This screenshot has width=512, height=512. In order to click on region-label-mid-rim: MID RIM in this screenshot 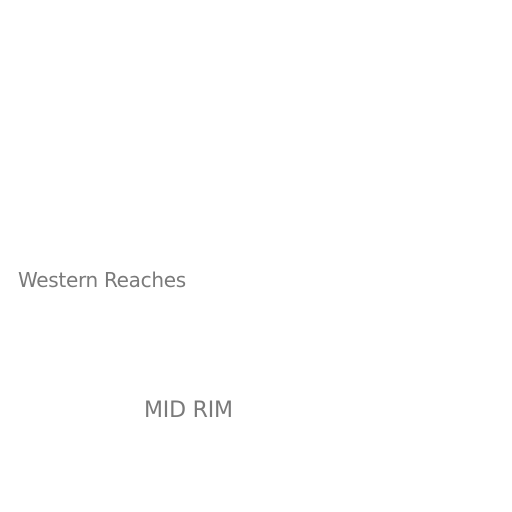, I will do `click(188, 410)`.